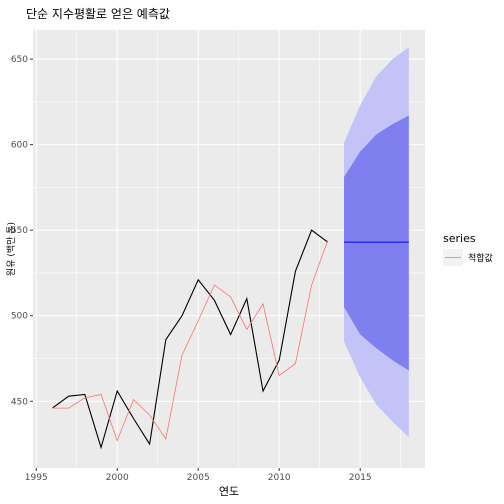 The height and width of the screenshot is (504, 504). I want to click on x-axis-title: 연도, so click(229, 491).